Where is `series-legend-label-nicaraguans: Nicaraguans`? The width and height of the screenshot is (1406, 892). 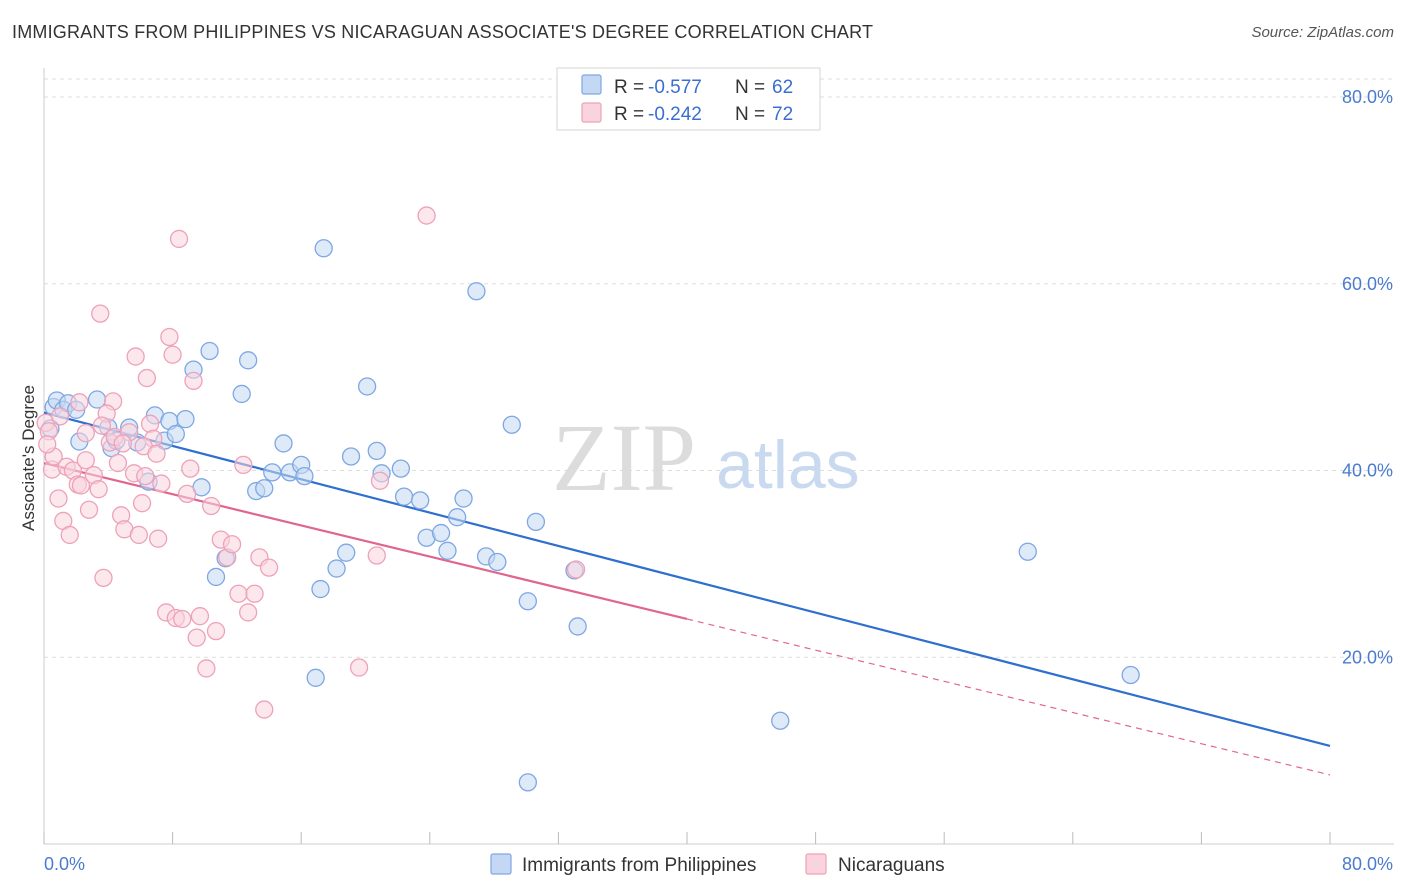 series-legend-label-nicaraguans: Nicaraguans is located at coordinates (891, 865).